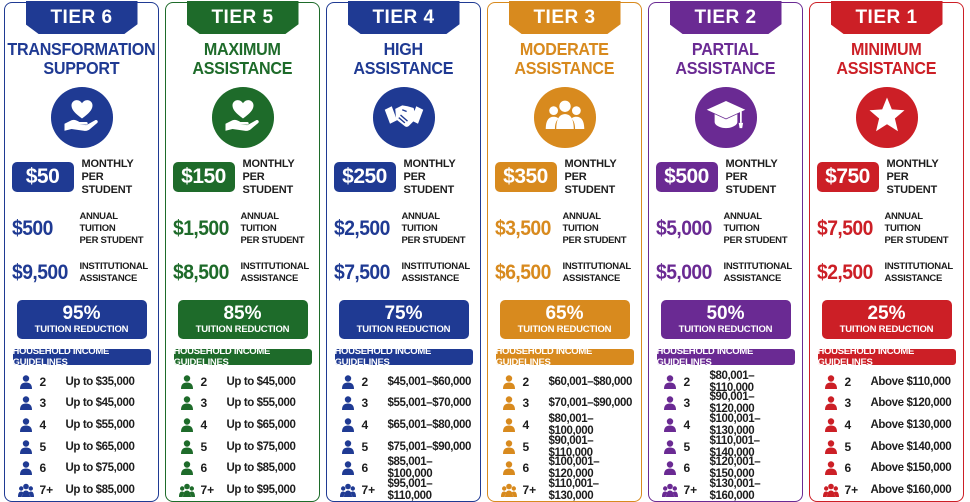 This screenshot has width=970, height=502. What do you see at coordinates (735, 446) in the screenshot?
I see `income-range: $110,001–$140,000` at bounding box center [735, 446].